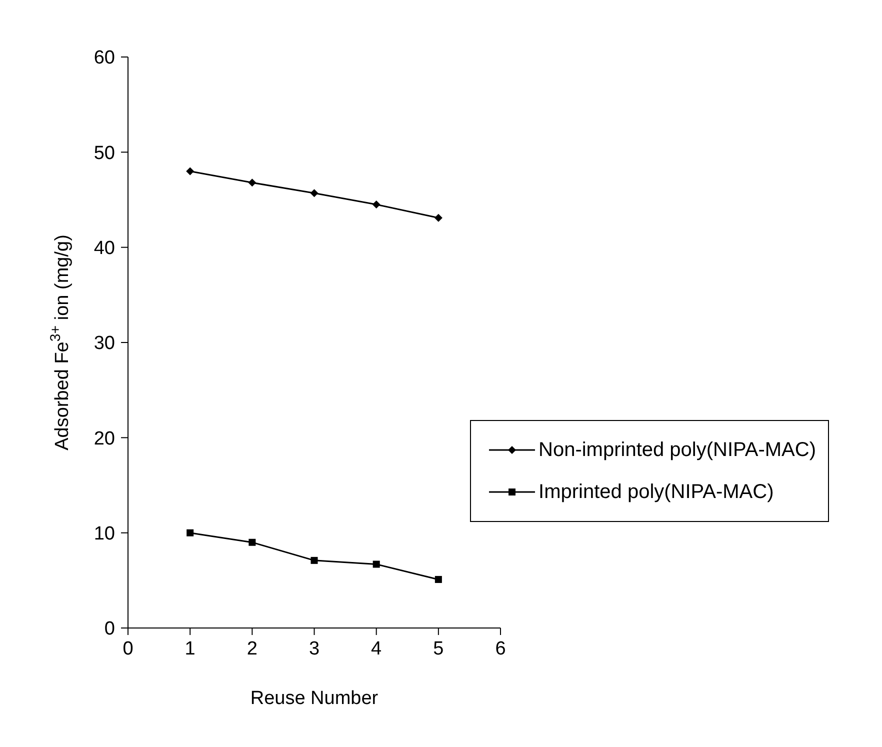  Describe the element at coordinates (500, 649) in the screenshot. I see `x-tick-label: 6` at that location.